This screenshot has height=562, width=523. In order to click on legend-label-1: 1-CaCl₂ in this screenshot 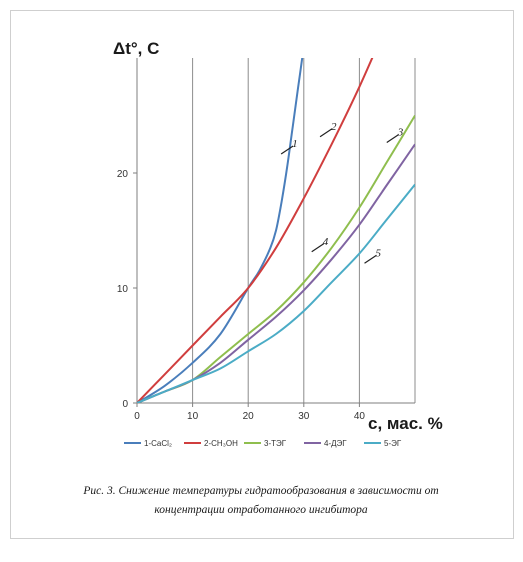, I will do `click(158, 443)`.